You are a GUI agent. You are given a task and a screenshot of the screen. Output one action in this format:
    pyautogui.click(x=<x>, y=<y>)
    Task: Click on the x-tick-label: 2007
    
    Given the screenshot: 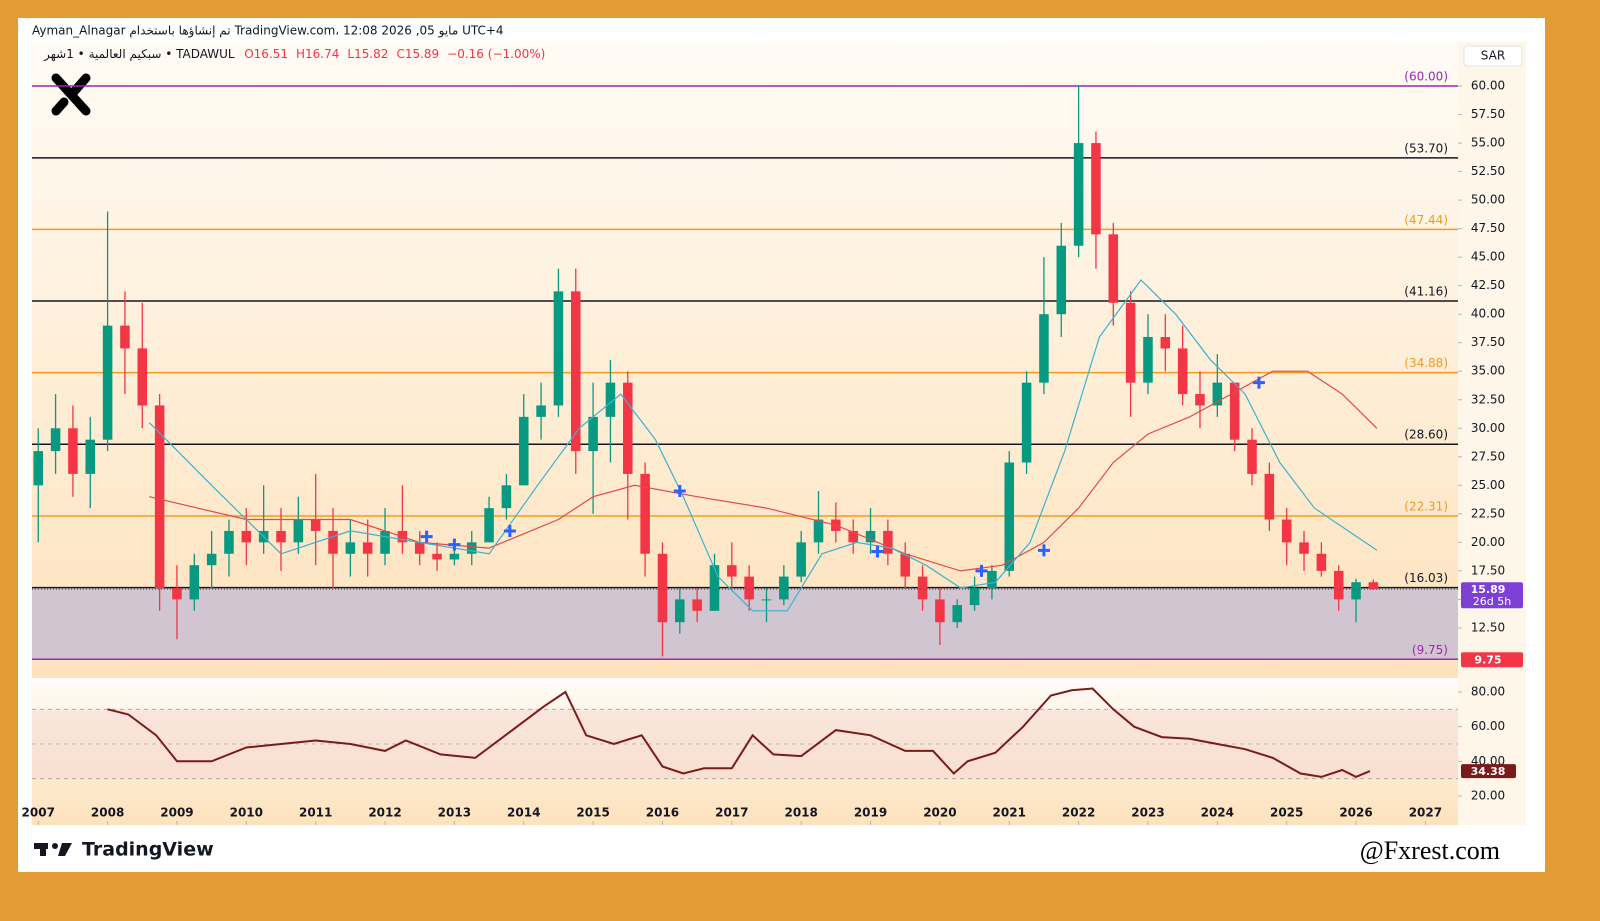 What is the action you would take?
    pyautogui.click(x=38, y=813)
    